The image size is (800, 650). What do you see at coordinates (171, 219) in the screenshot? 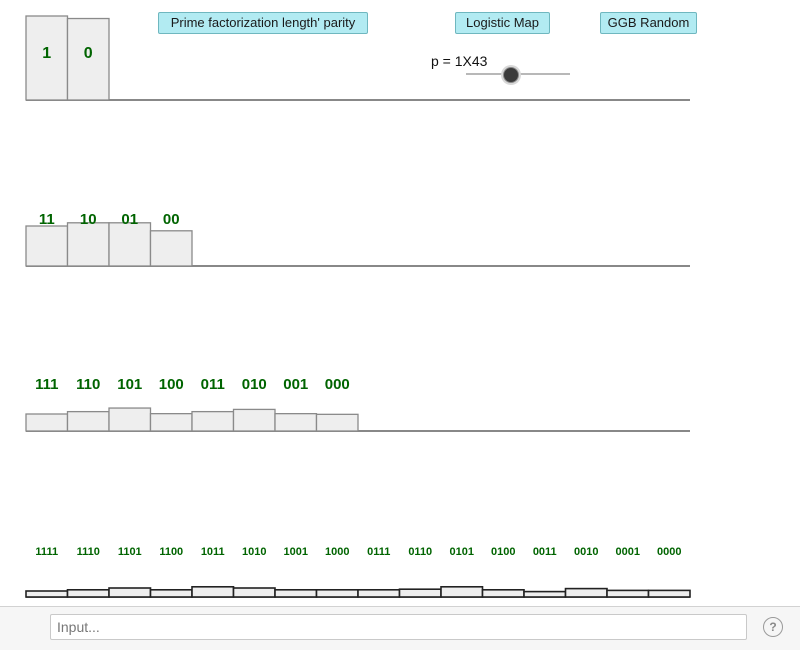
I see `bar-label: 00` at bounding box center [171, 219].